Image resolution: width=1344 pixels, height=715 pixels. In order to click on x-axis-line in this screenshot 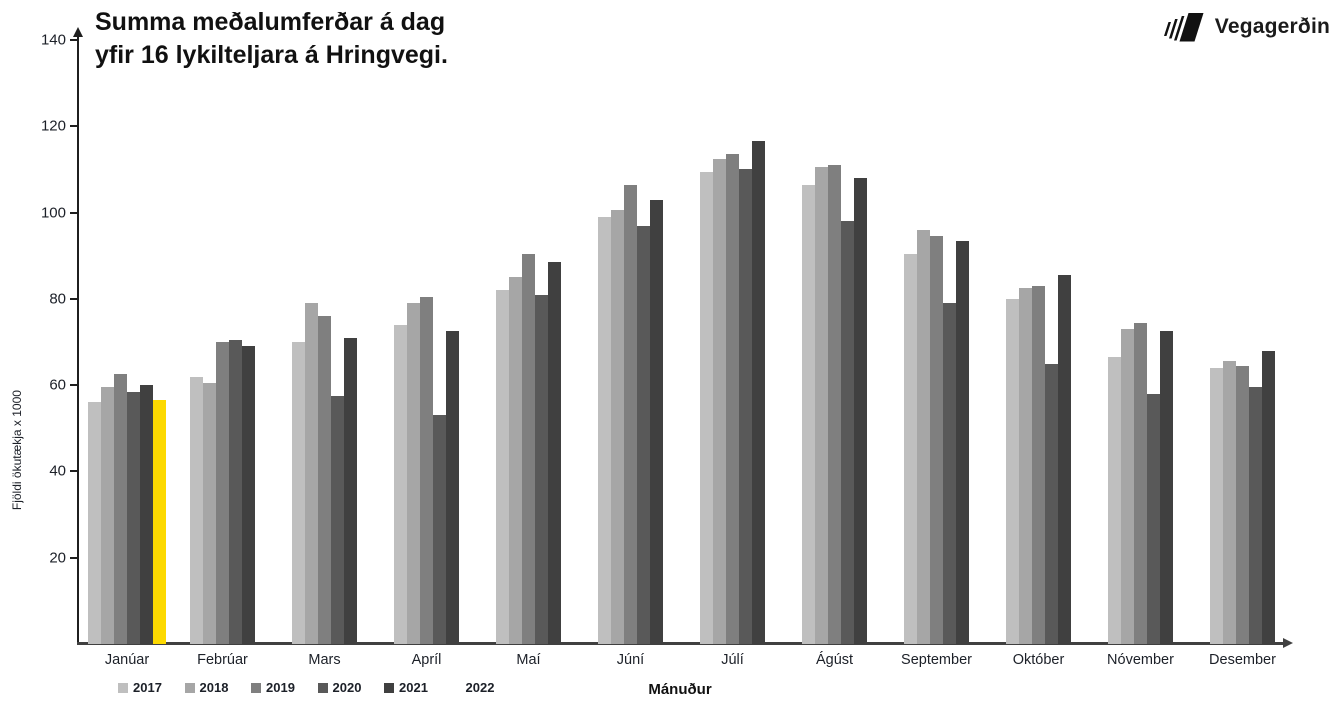, I will do `click(681, 643)`.